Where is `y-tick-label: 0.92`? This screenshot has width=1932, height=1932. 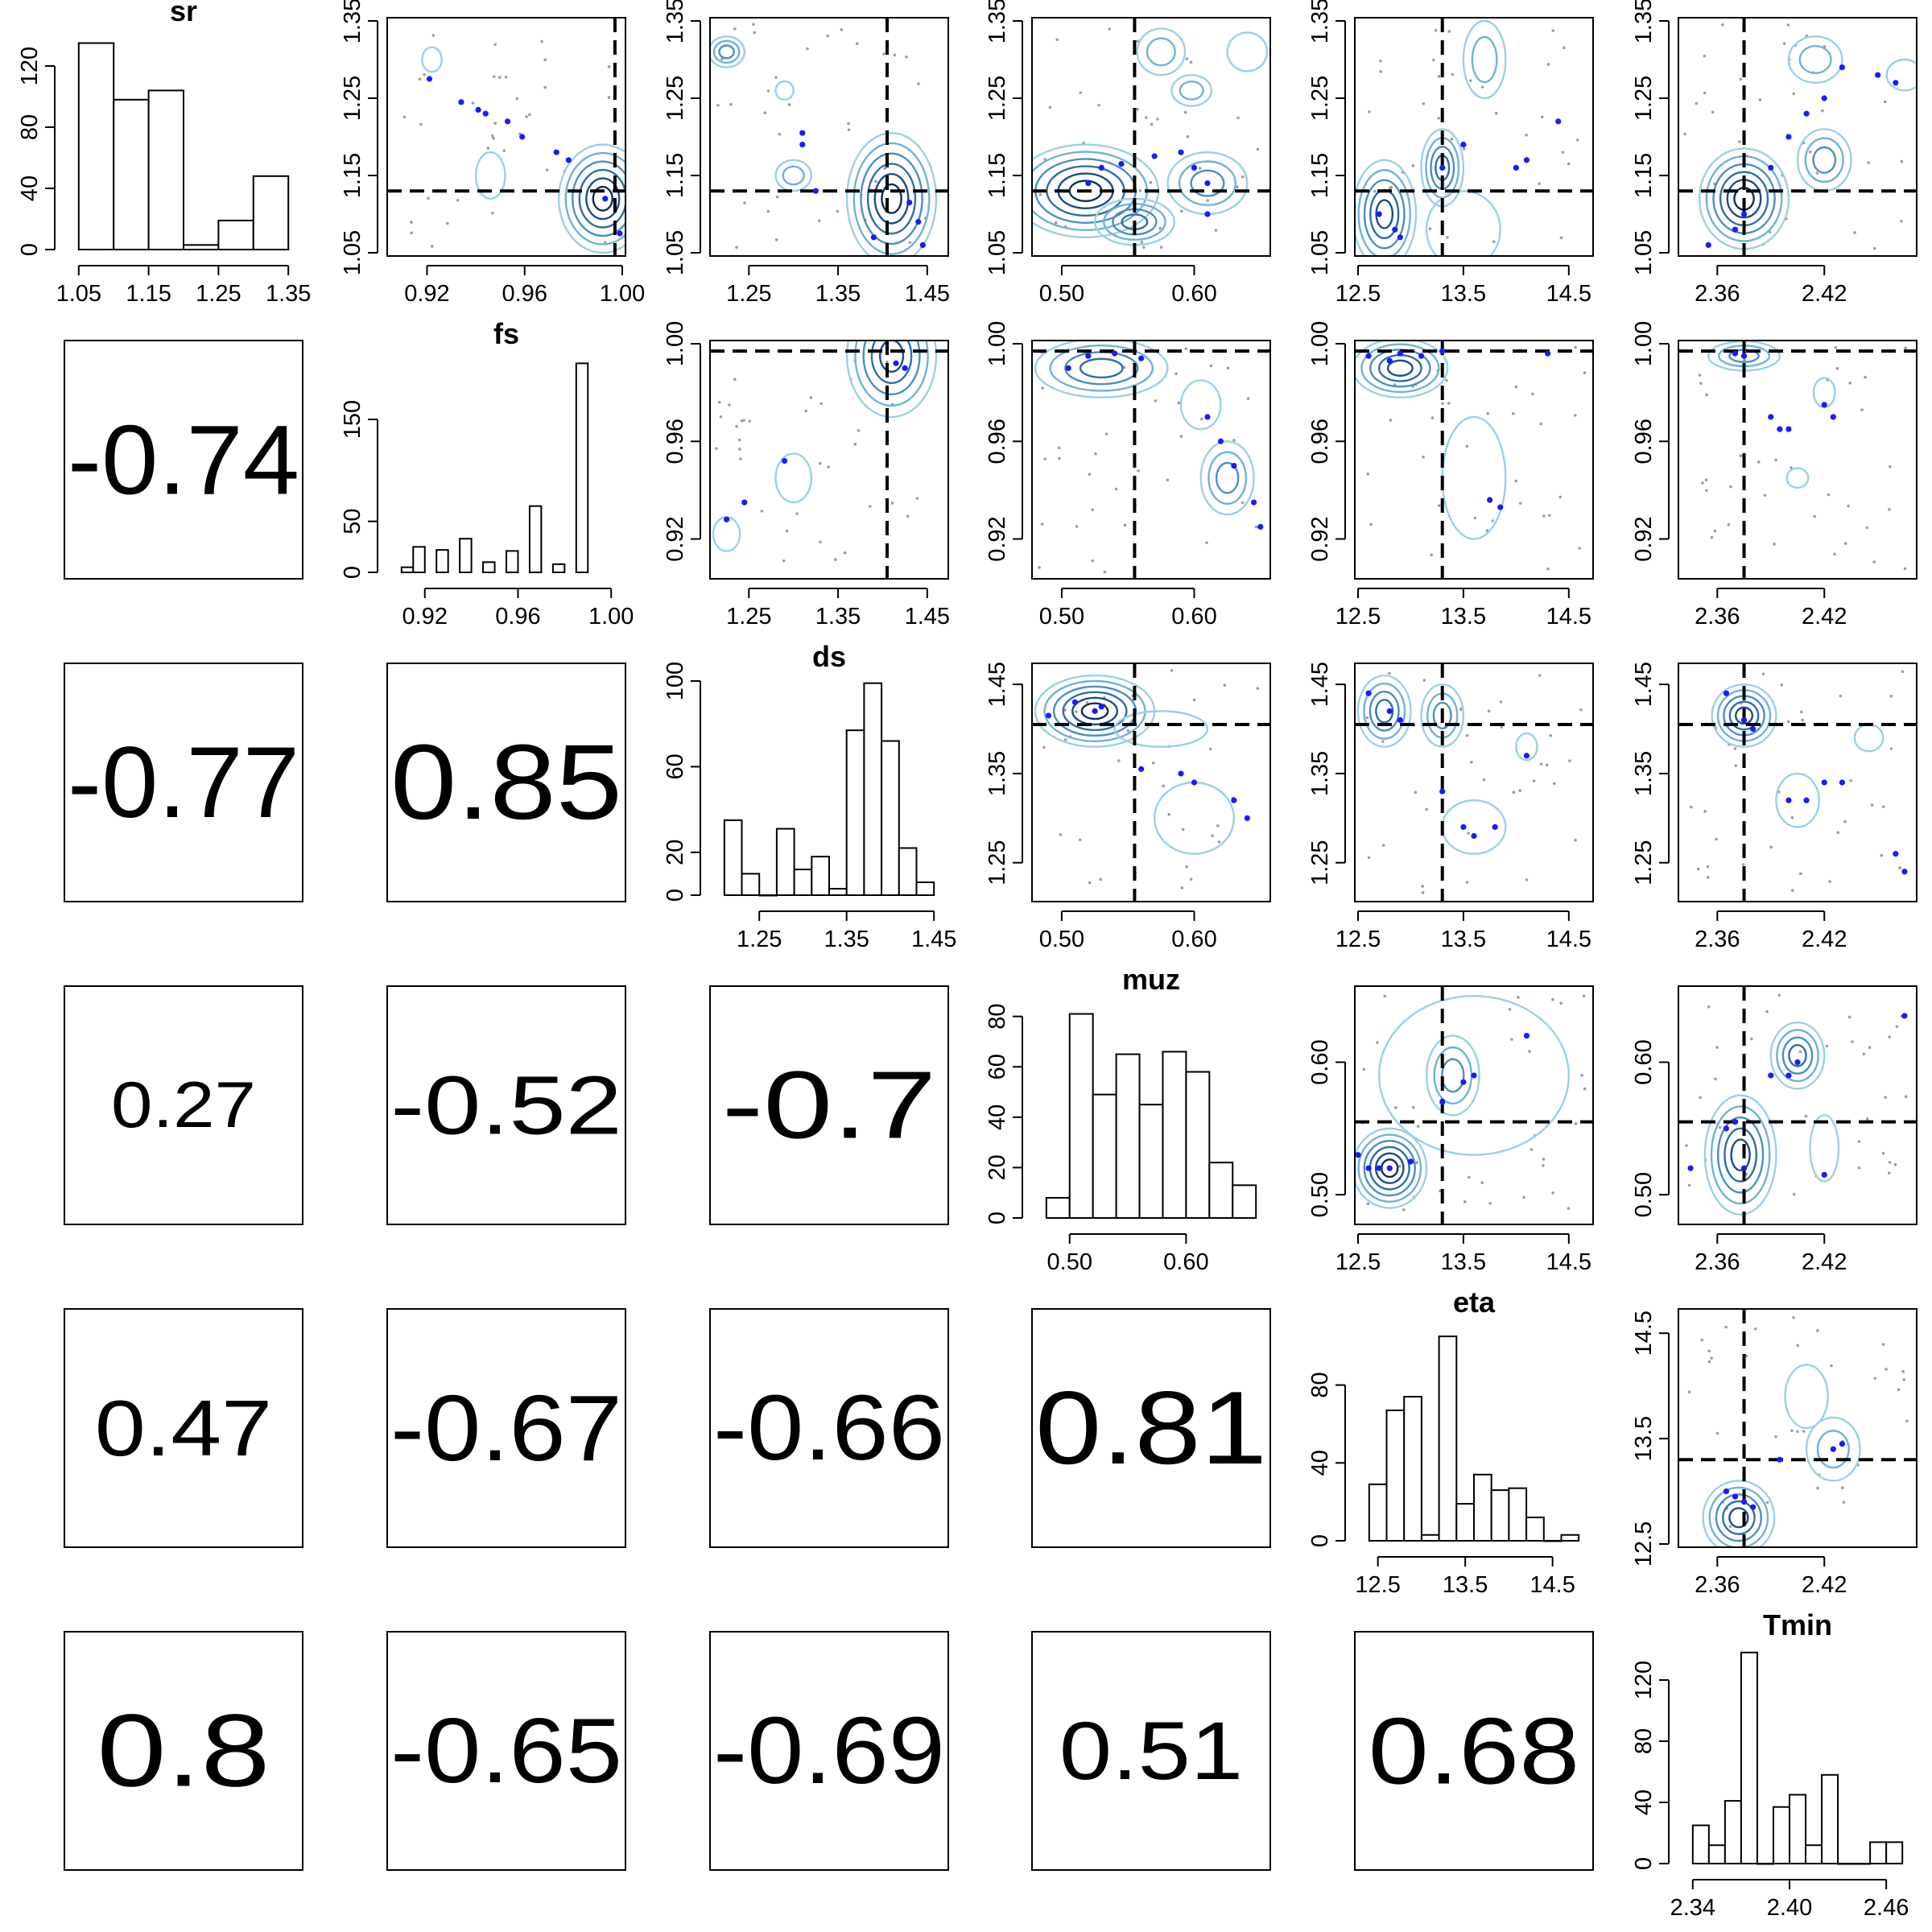
y-tick-label: 0.92 is located at coordinates (1644, 538).